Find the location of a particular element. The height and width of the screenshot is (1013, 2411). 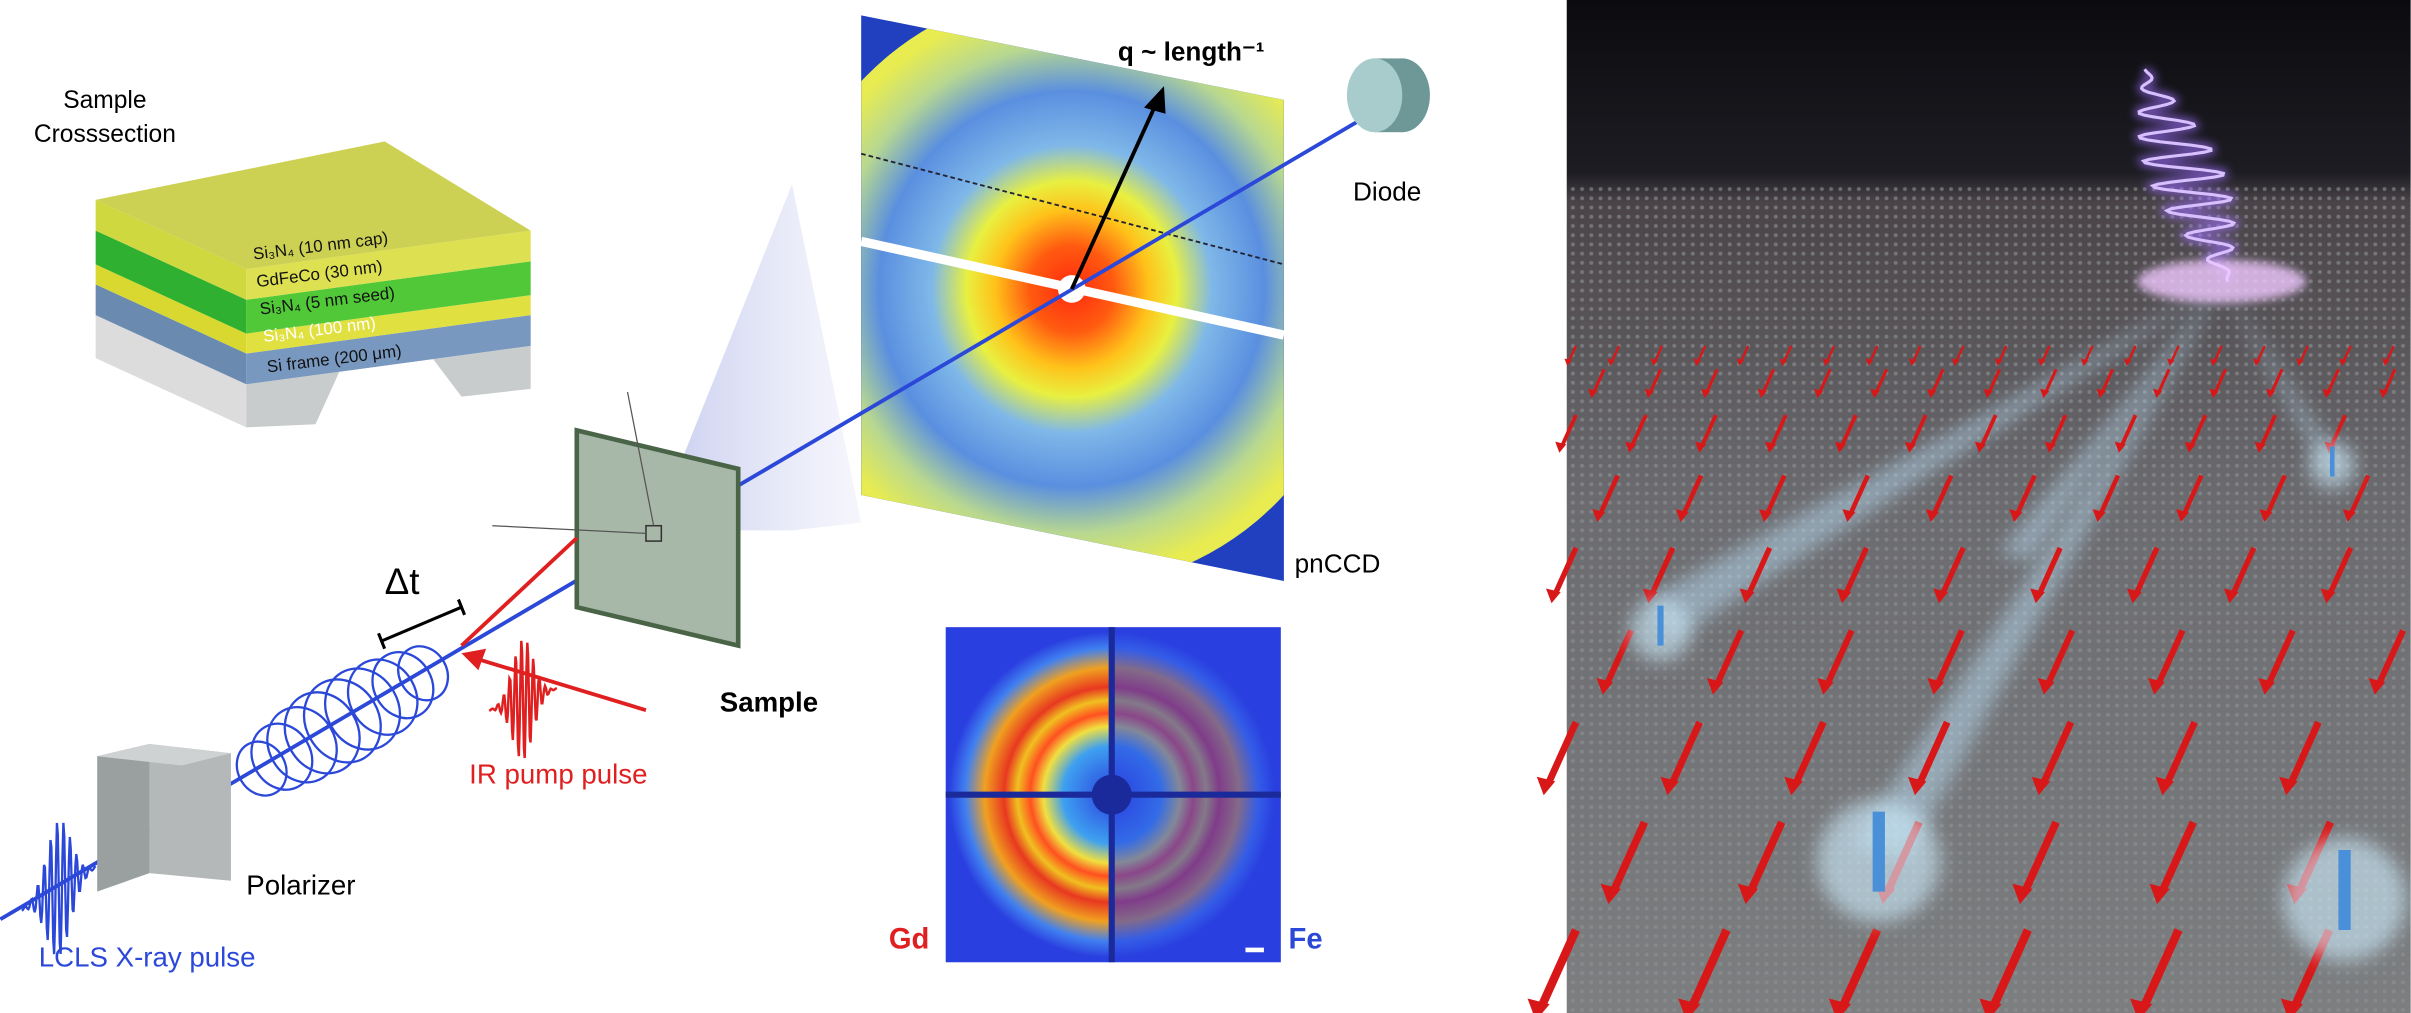

layer-front is located at coordinates (388, 265).